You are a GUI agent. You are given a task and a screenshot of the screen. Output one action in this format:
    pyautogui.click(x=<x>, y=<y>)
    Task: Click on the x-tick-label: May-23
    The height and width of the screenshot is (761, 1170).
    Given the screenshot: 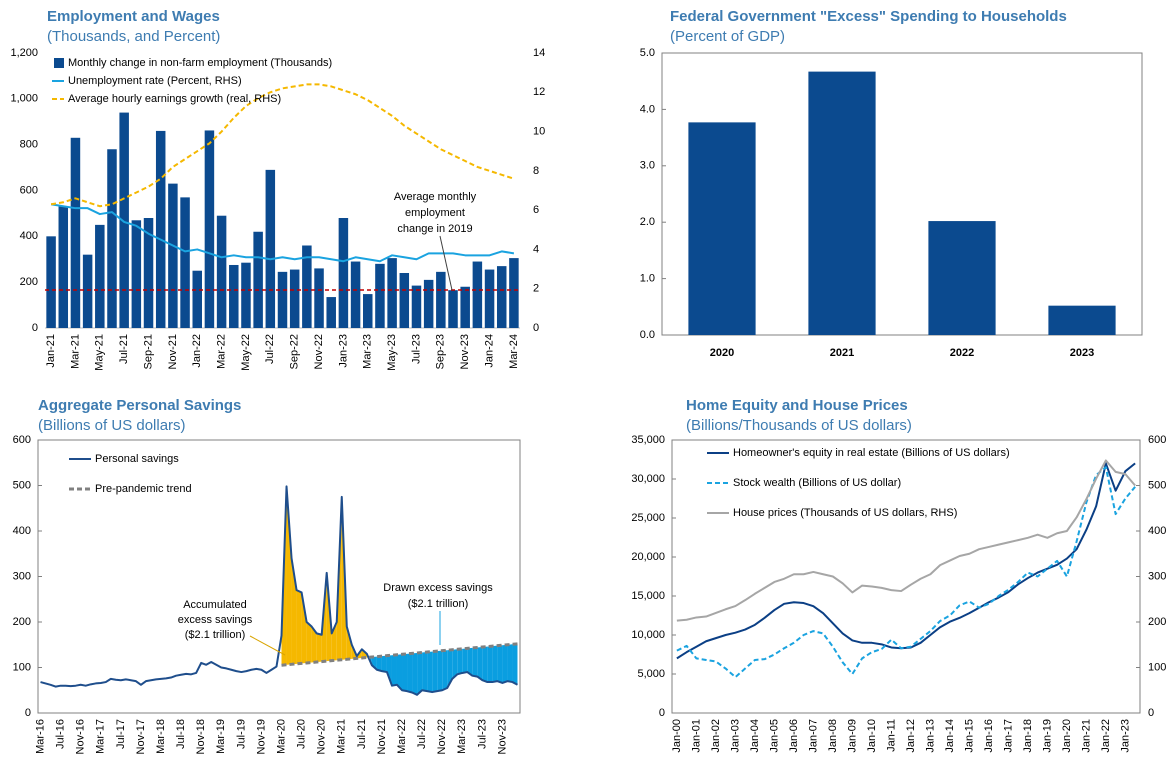 What is the action you would take?
    pyautogui.click(x=392, y=352)
    